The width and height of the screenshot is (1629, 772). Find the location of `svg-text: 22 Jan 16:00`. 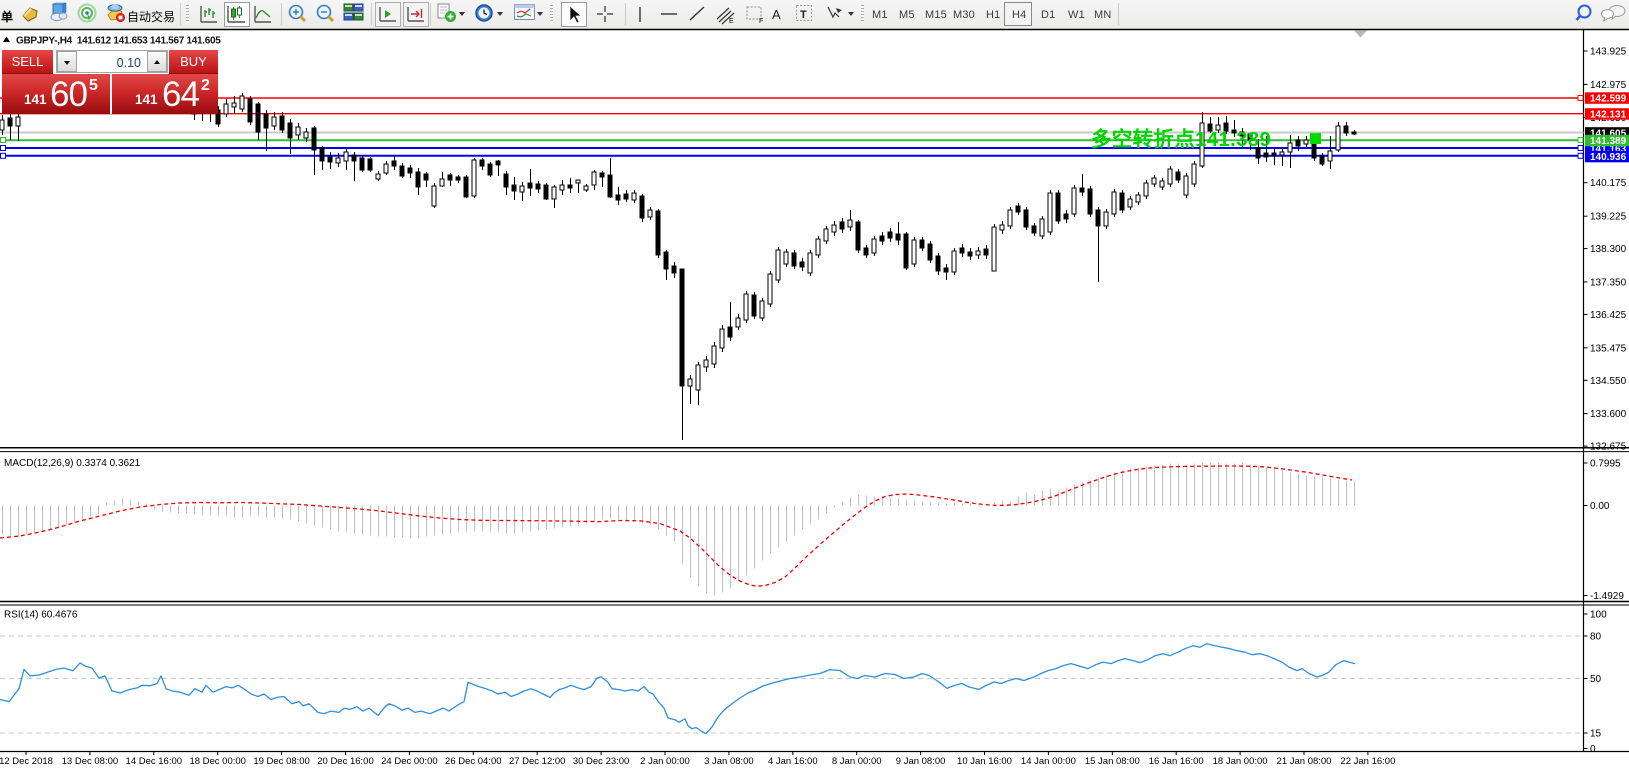

svg-text: 22 Jan 16:00 is located at coordinates (1367, 761).